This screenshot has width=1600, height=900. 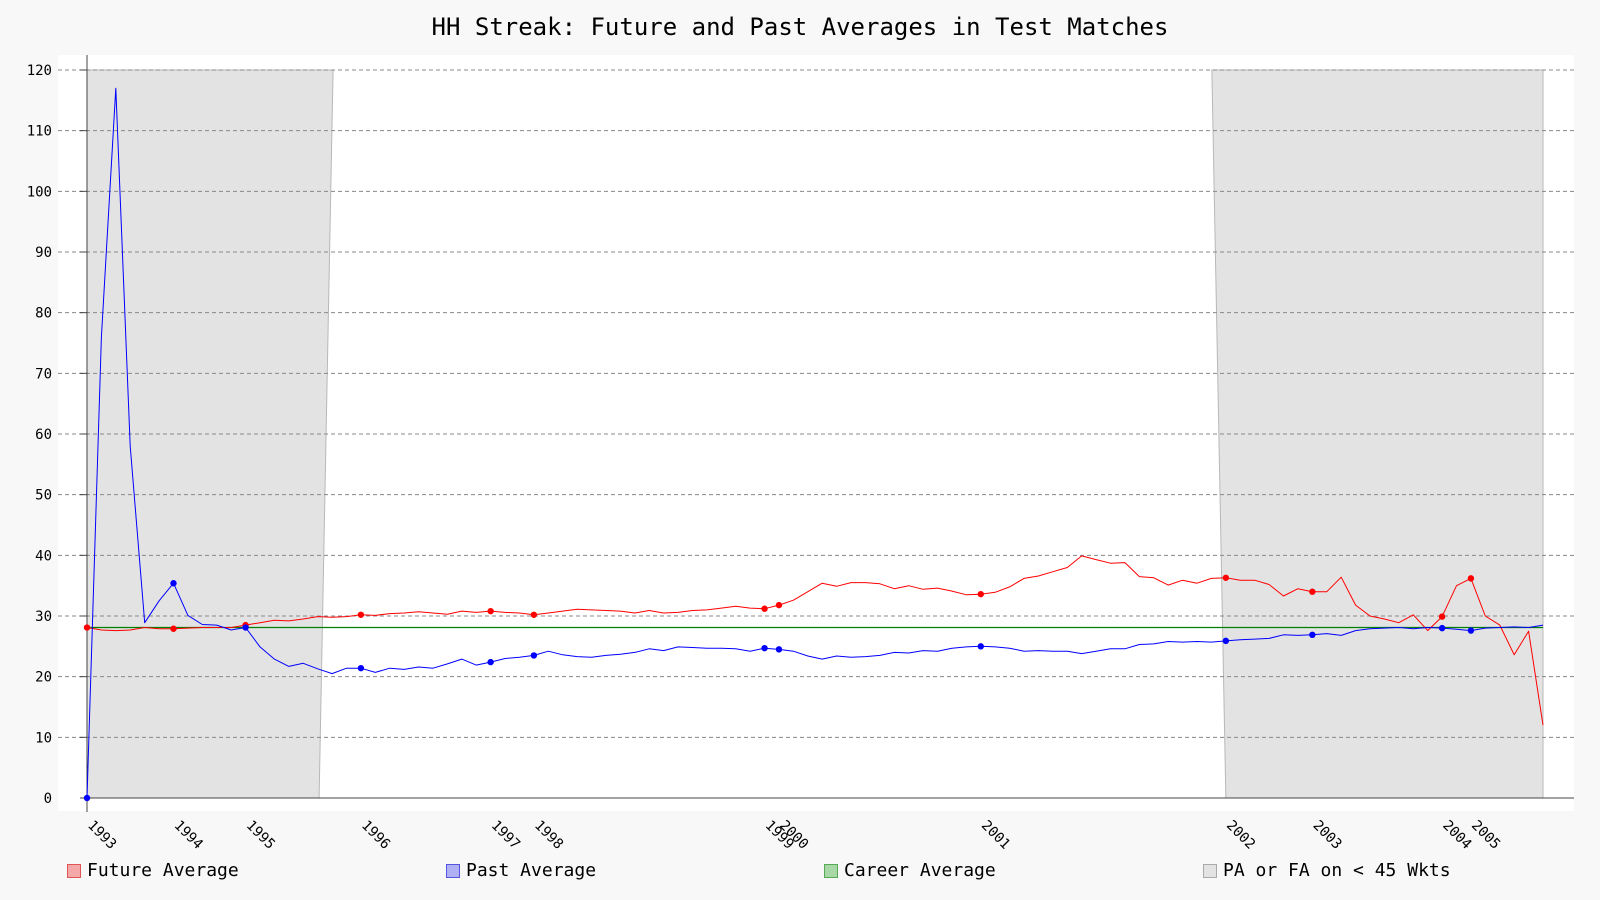 What do you see at coordinates (43, 374) in the screenshot?
I see `y-tick-label: 70` at bounding box center [43, 374].